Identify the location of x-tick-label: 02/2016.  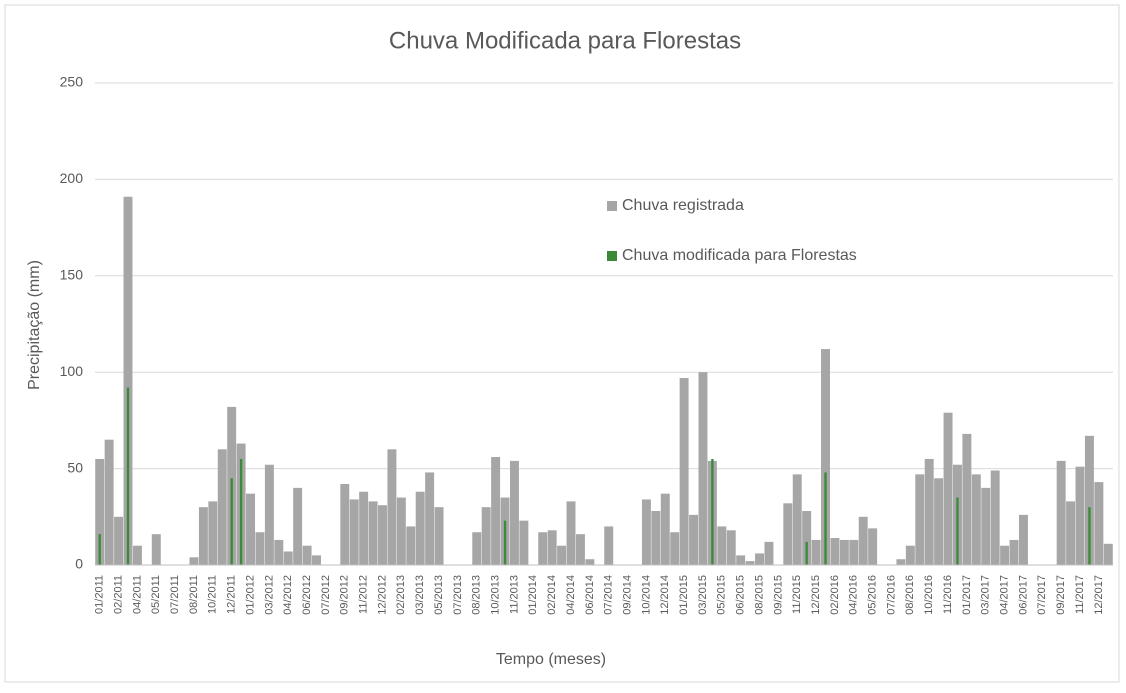
(835, 595).